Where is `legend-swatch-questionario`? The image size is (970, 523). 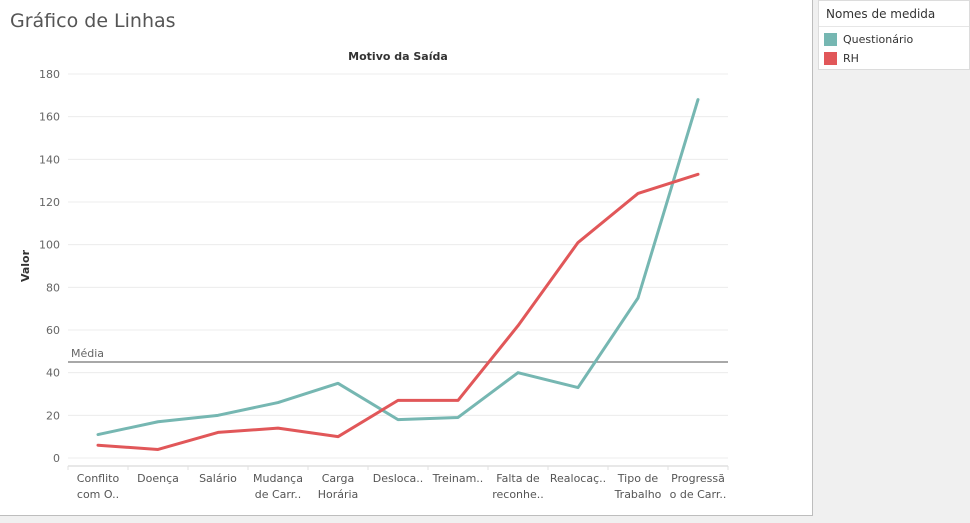
legend-swatch-questionario is located at coordinates (830, 39).